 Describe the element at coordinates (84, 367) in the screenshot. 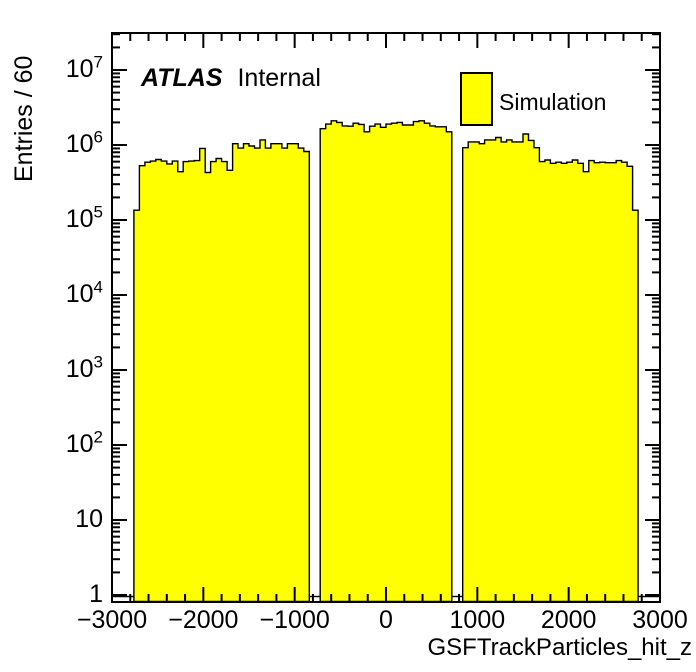

I see `y-axis-tick-label: 10³` at that location.